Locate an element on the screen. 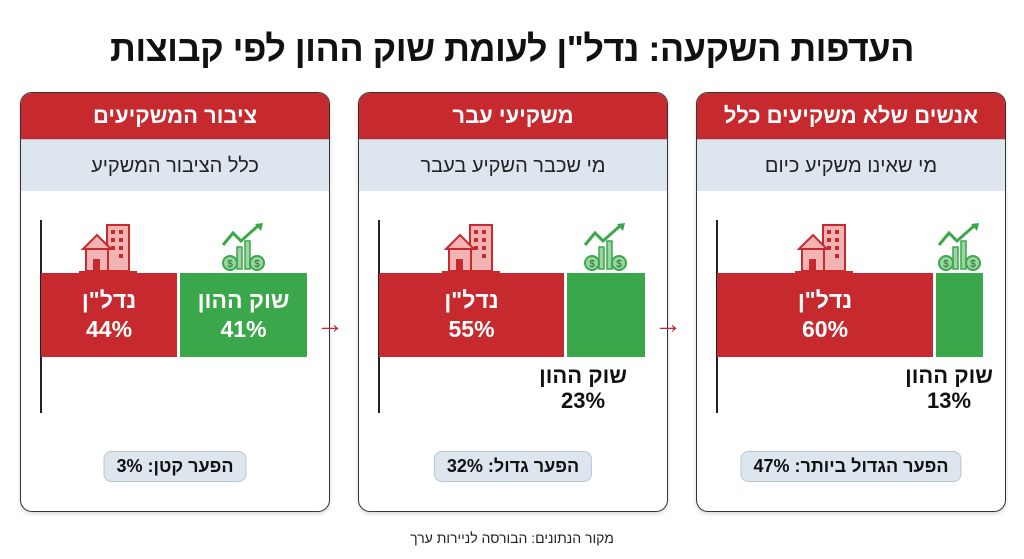  preference-bar: נדל"ן 55% is located at coordinates (512, 315).